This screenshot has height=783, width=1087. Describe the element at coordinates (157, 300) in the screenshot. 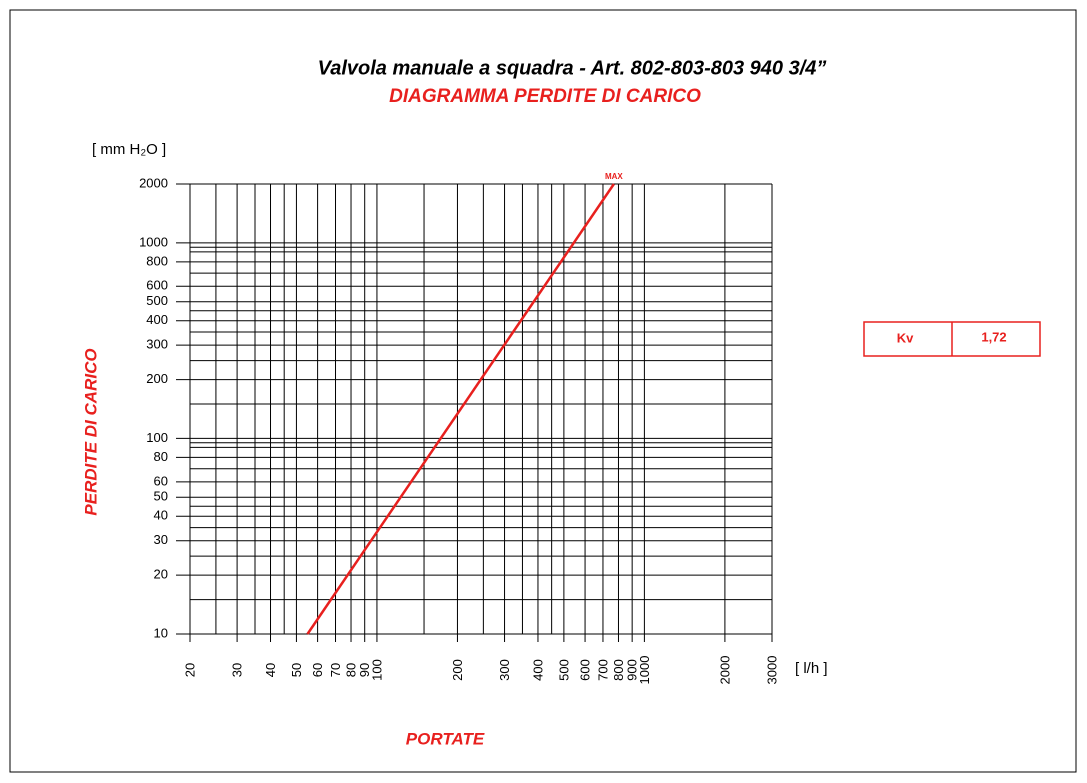

I see `y-tick-label: 500` at that location.